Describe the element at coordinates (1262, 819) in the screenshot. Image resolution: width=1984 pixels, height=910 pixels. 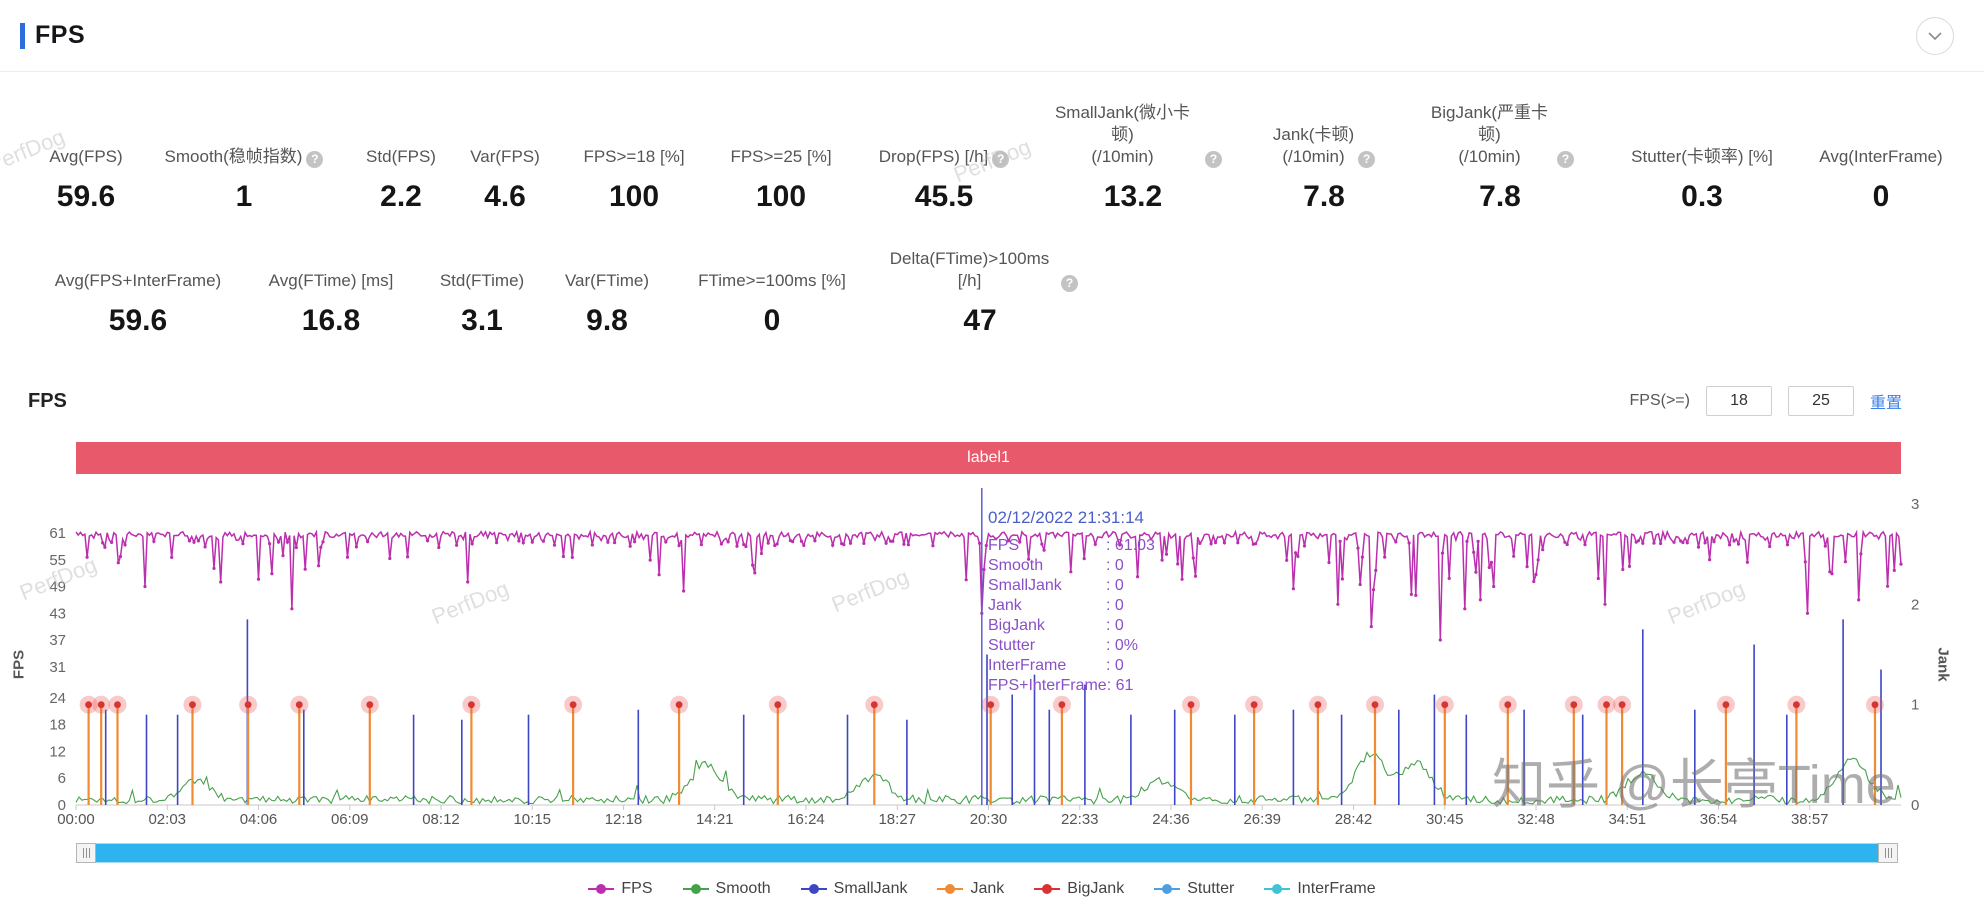
I see `x-tick-label: 26:39` at that location.